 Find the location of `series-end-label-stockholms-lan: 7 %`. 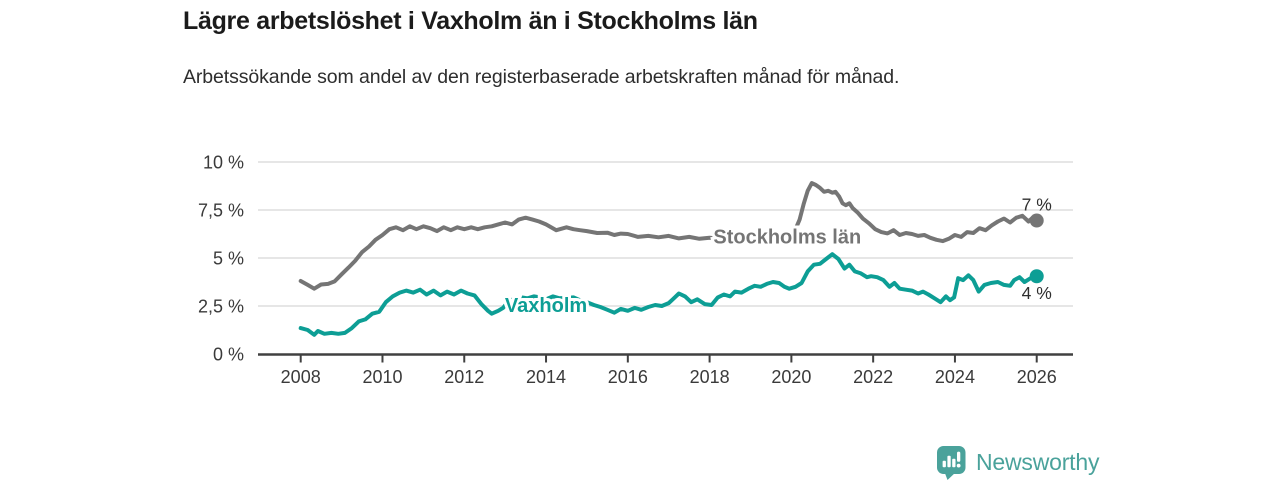

series-end-label-stockholms-lan: 7 % is located at coordinates (1037, 205).